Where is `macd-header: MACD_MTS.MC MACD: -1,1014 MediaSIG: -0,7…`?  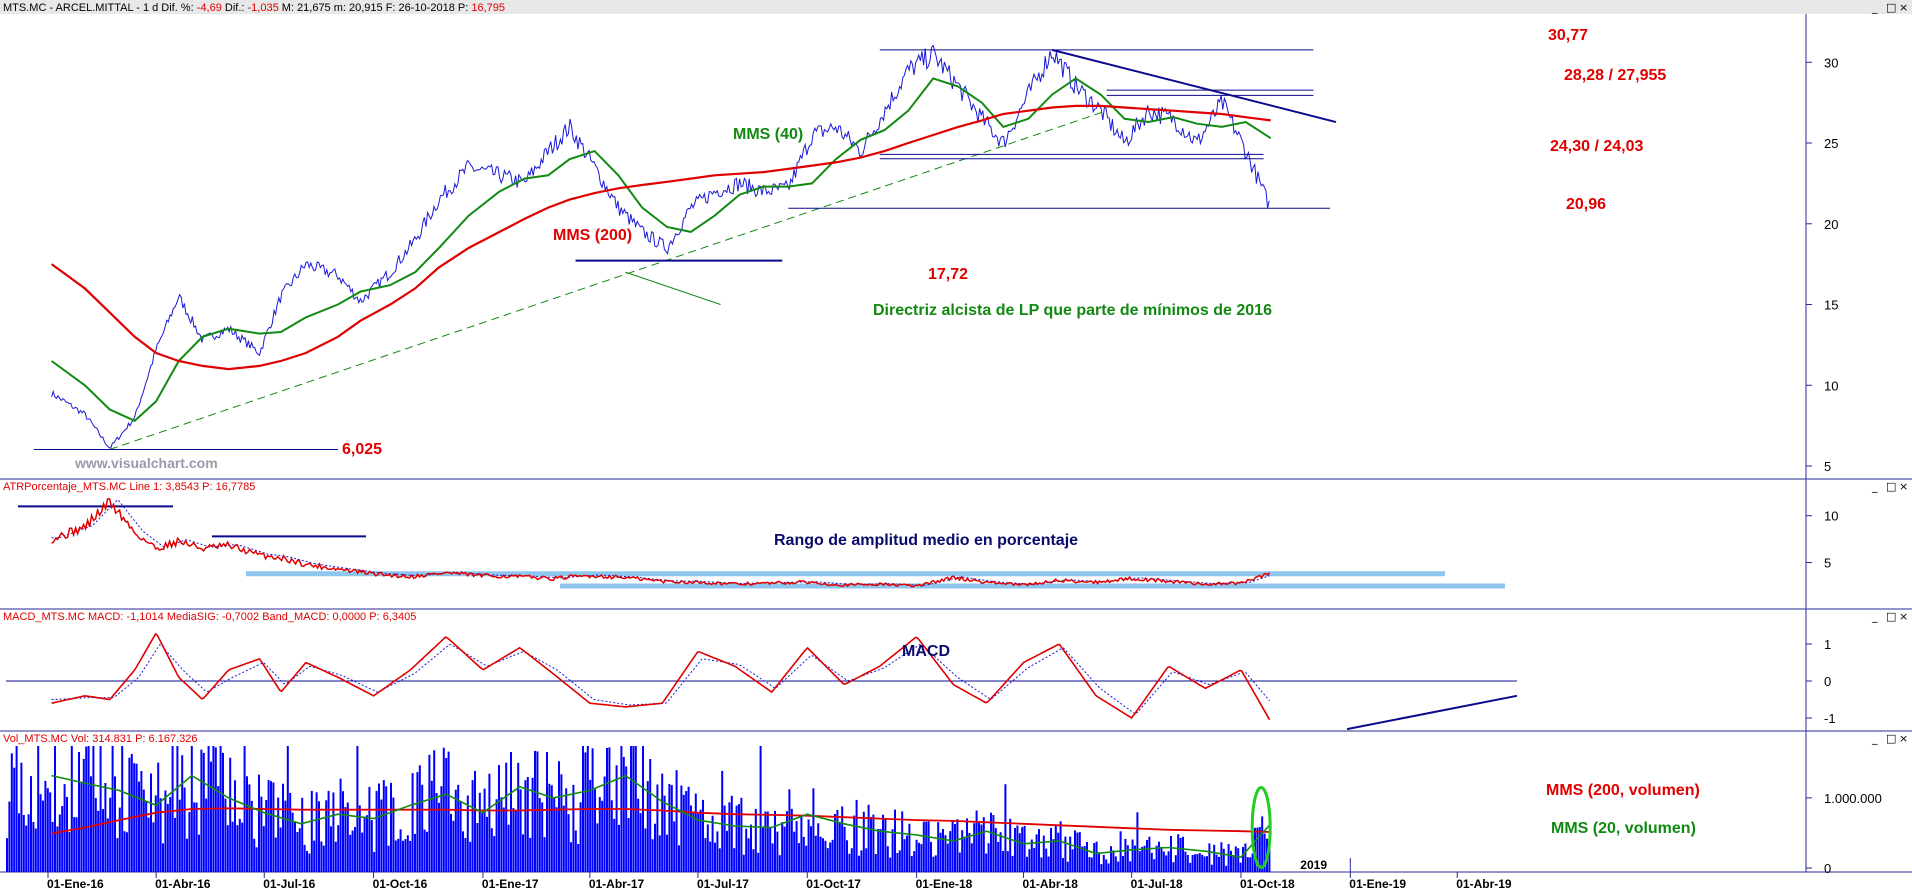
macd-header: MACD_MTS.MC MACD: -1,1014 MediaSIG: -0,7… is located at coordinates (209, 617).